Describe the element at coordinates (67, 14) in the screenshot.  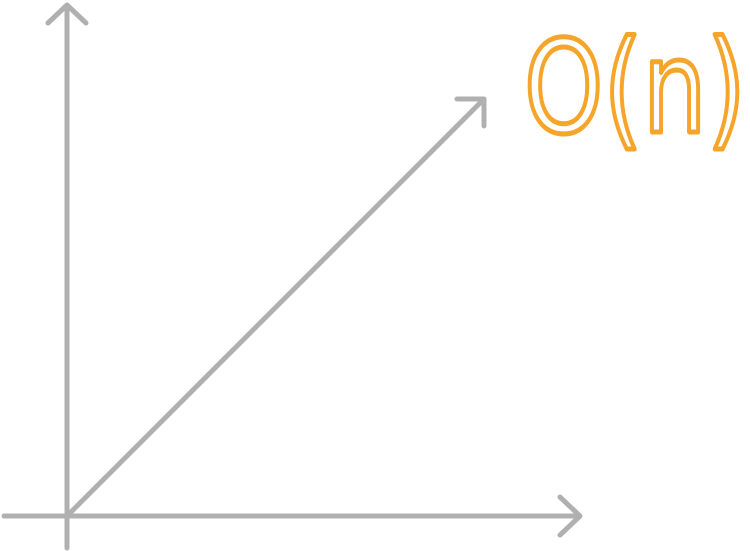
I see `y-axis-arrowhead` at that location.